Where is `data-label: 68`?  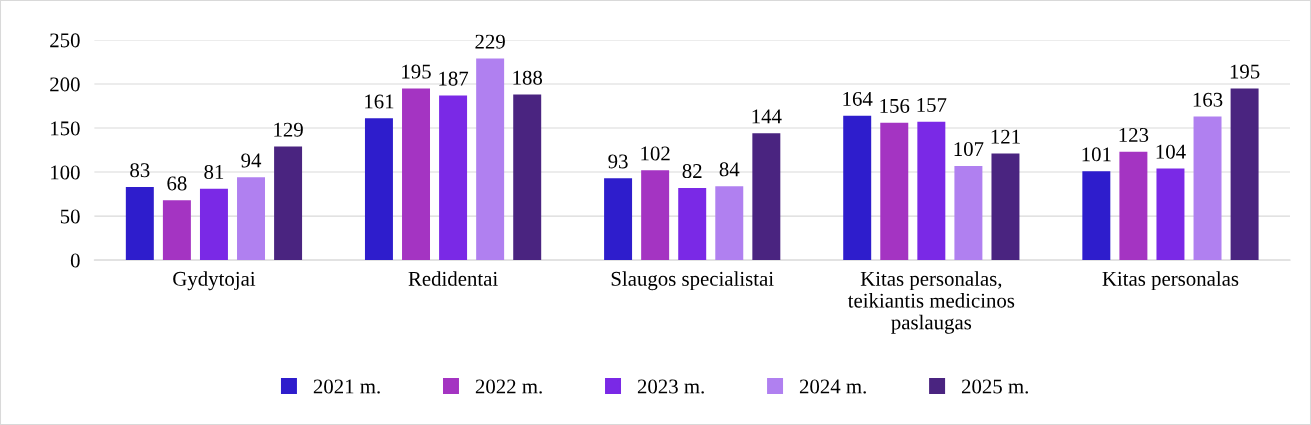
data-label: 68 is located at coordinates (177, 183).